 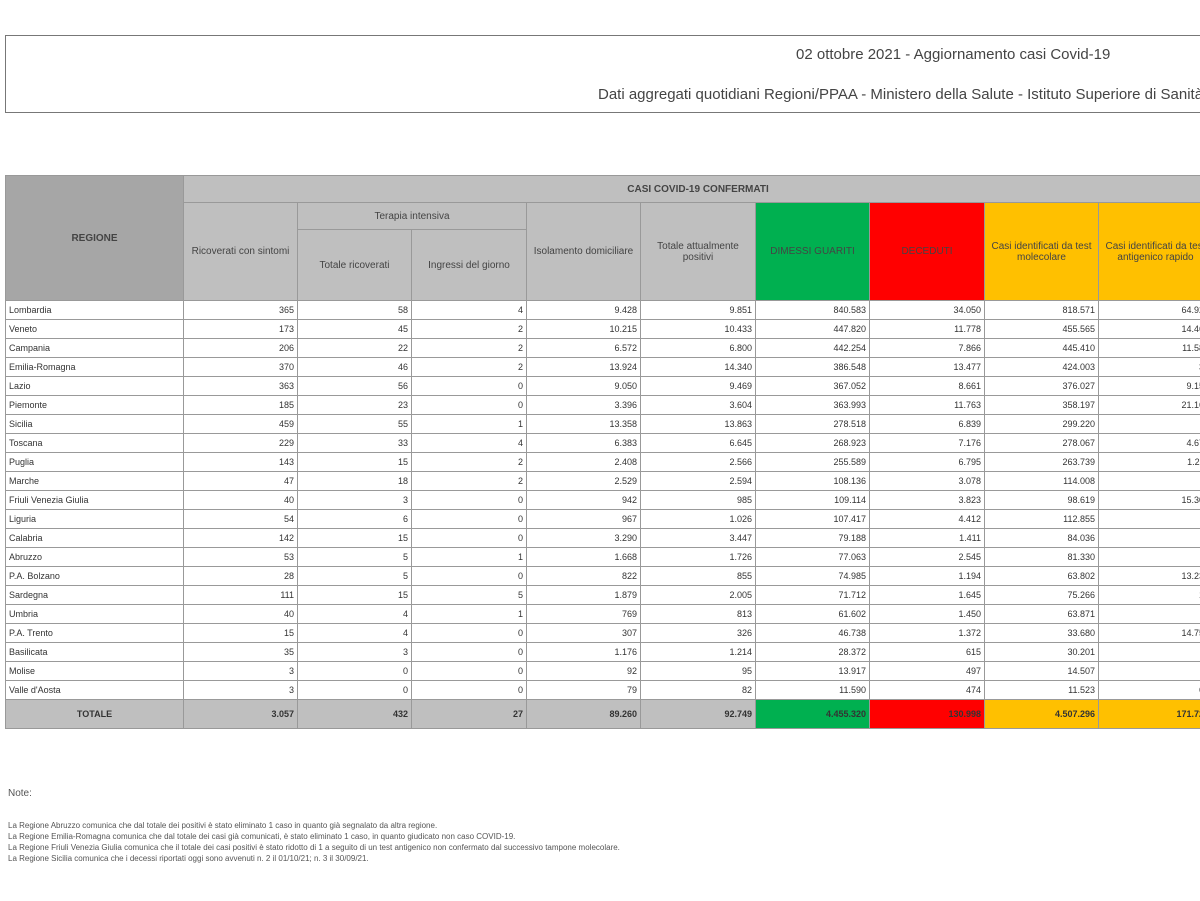 I want to click on cell-value: 10, so click(x=1149, y=595).